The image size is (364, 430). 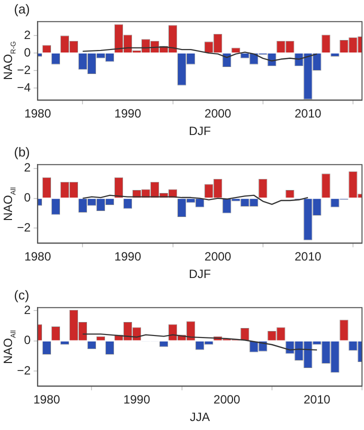 I want to click on chart-title: (c), so click(x=22, y=294).